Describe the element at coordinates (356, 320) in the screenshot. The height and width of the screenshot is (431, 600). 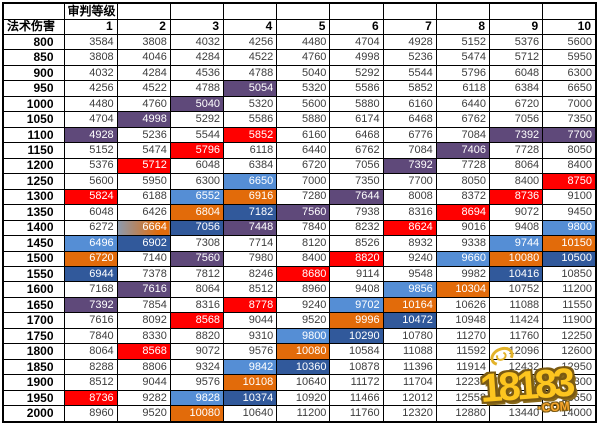
I see `table-cell: 9996` at that location.